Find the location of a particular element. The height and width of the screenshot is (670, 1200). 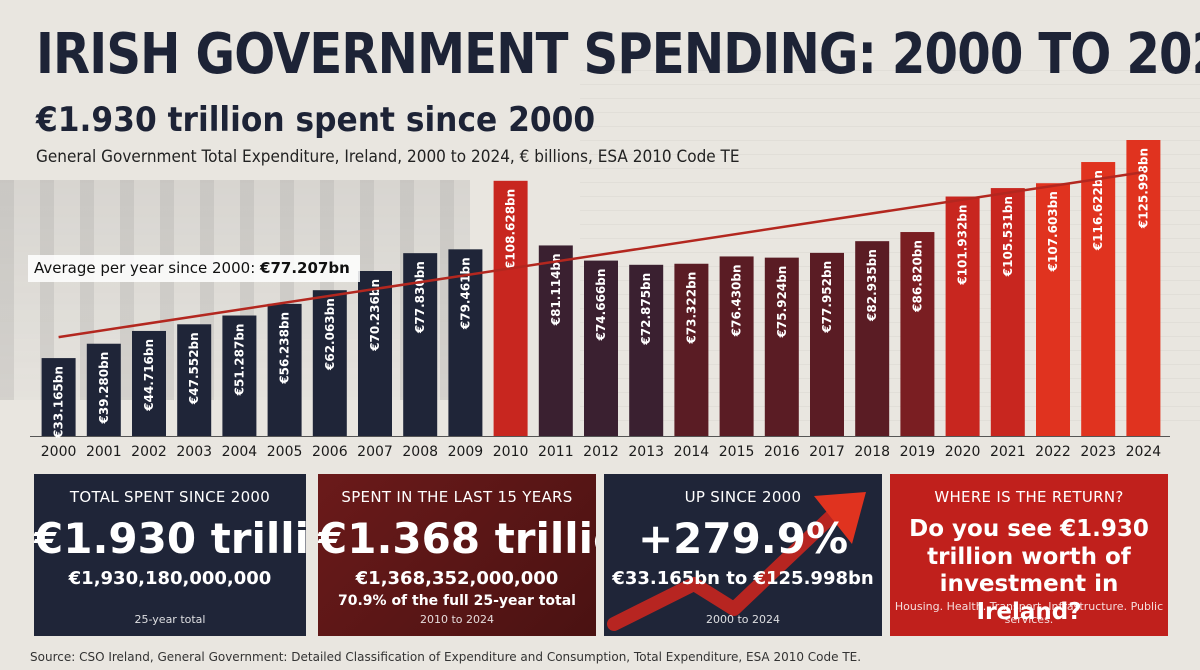

bar-value-label: €47.552bn is located at coordinates (194, 368).